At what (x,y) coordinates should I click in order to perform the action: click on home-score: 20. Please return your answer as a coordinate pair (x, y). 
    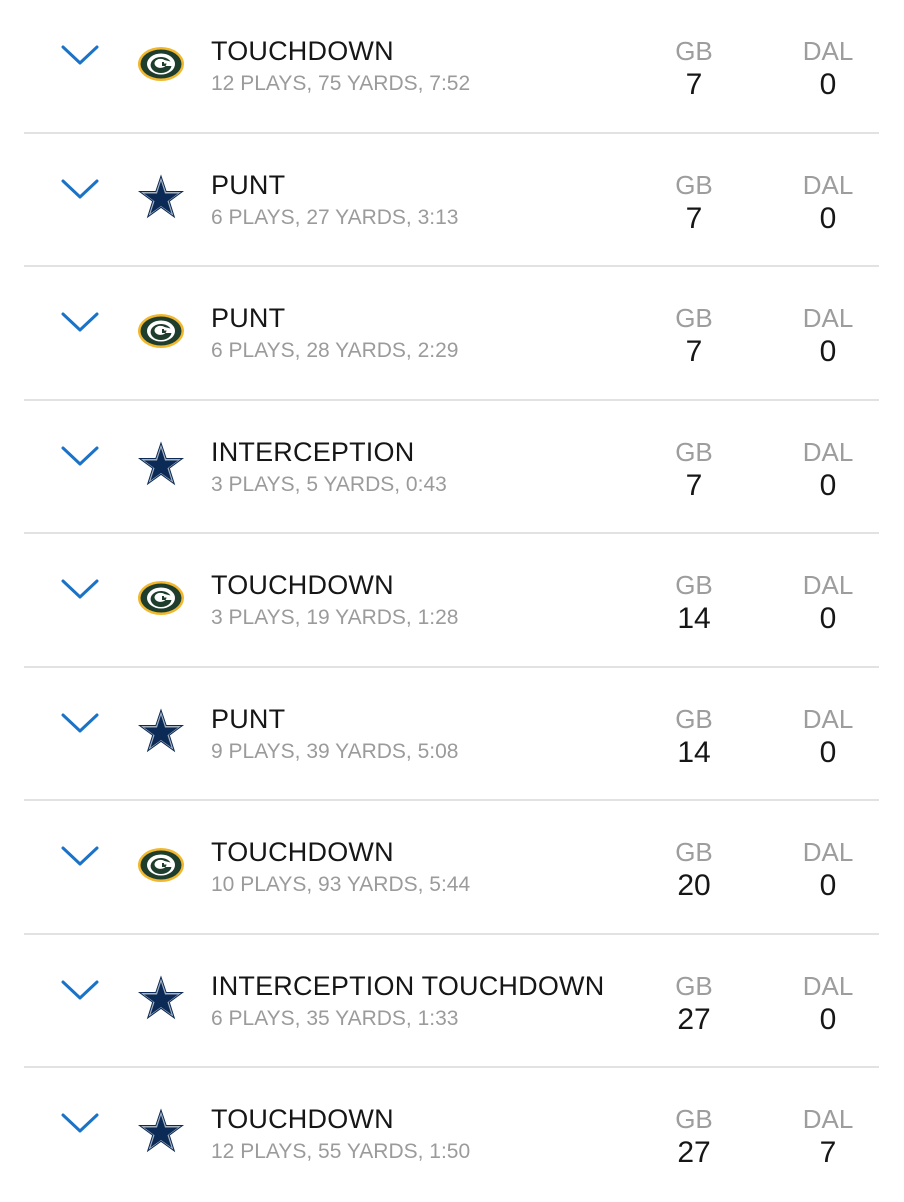
    Looking at the image, I should click on (694, 885).